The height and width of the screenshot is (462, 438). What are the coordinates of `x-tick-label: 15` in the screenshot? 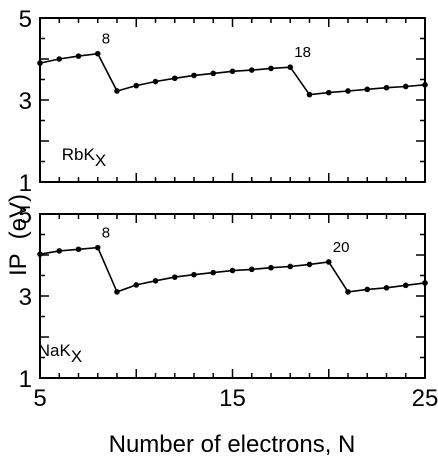 It's located at (232, 398).